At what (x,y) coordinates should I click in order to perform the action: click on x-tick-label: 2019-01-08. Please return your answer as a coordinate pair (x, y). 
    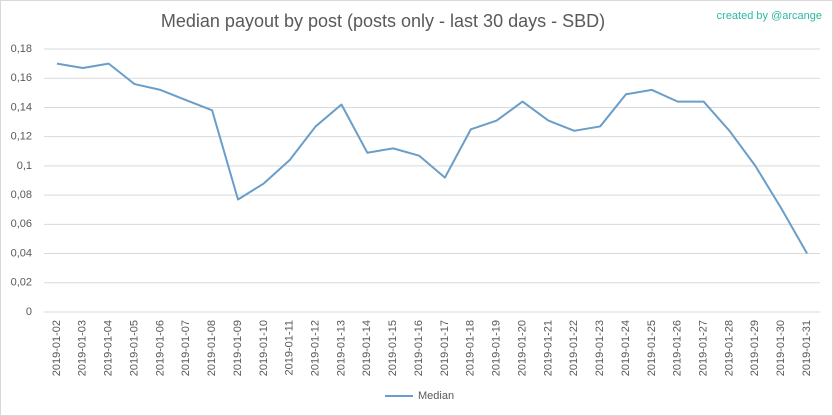
    Looking at the image, I should click on (212, 348).